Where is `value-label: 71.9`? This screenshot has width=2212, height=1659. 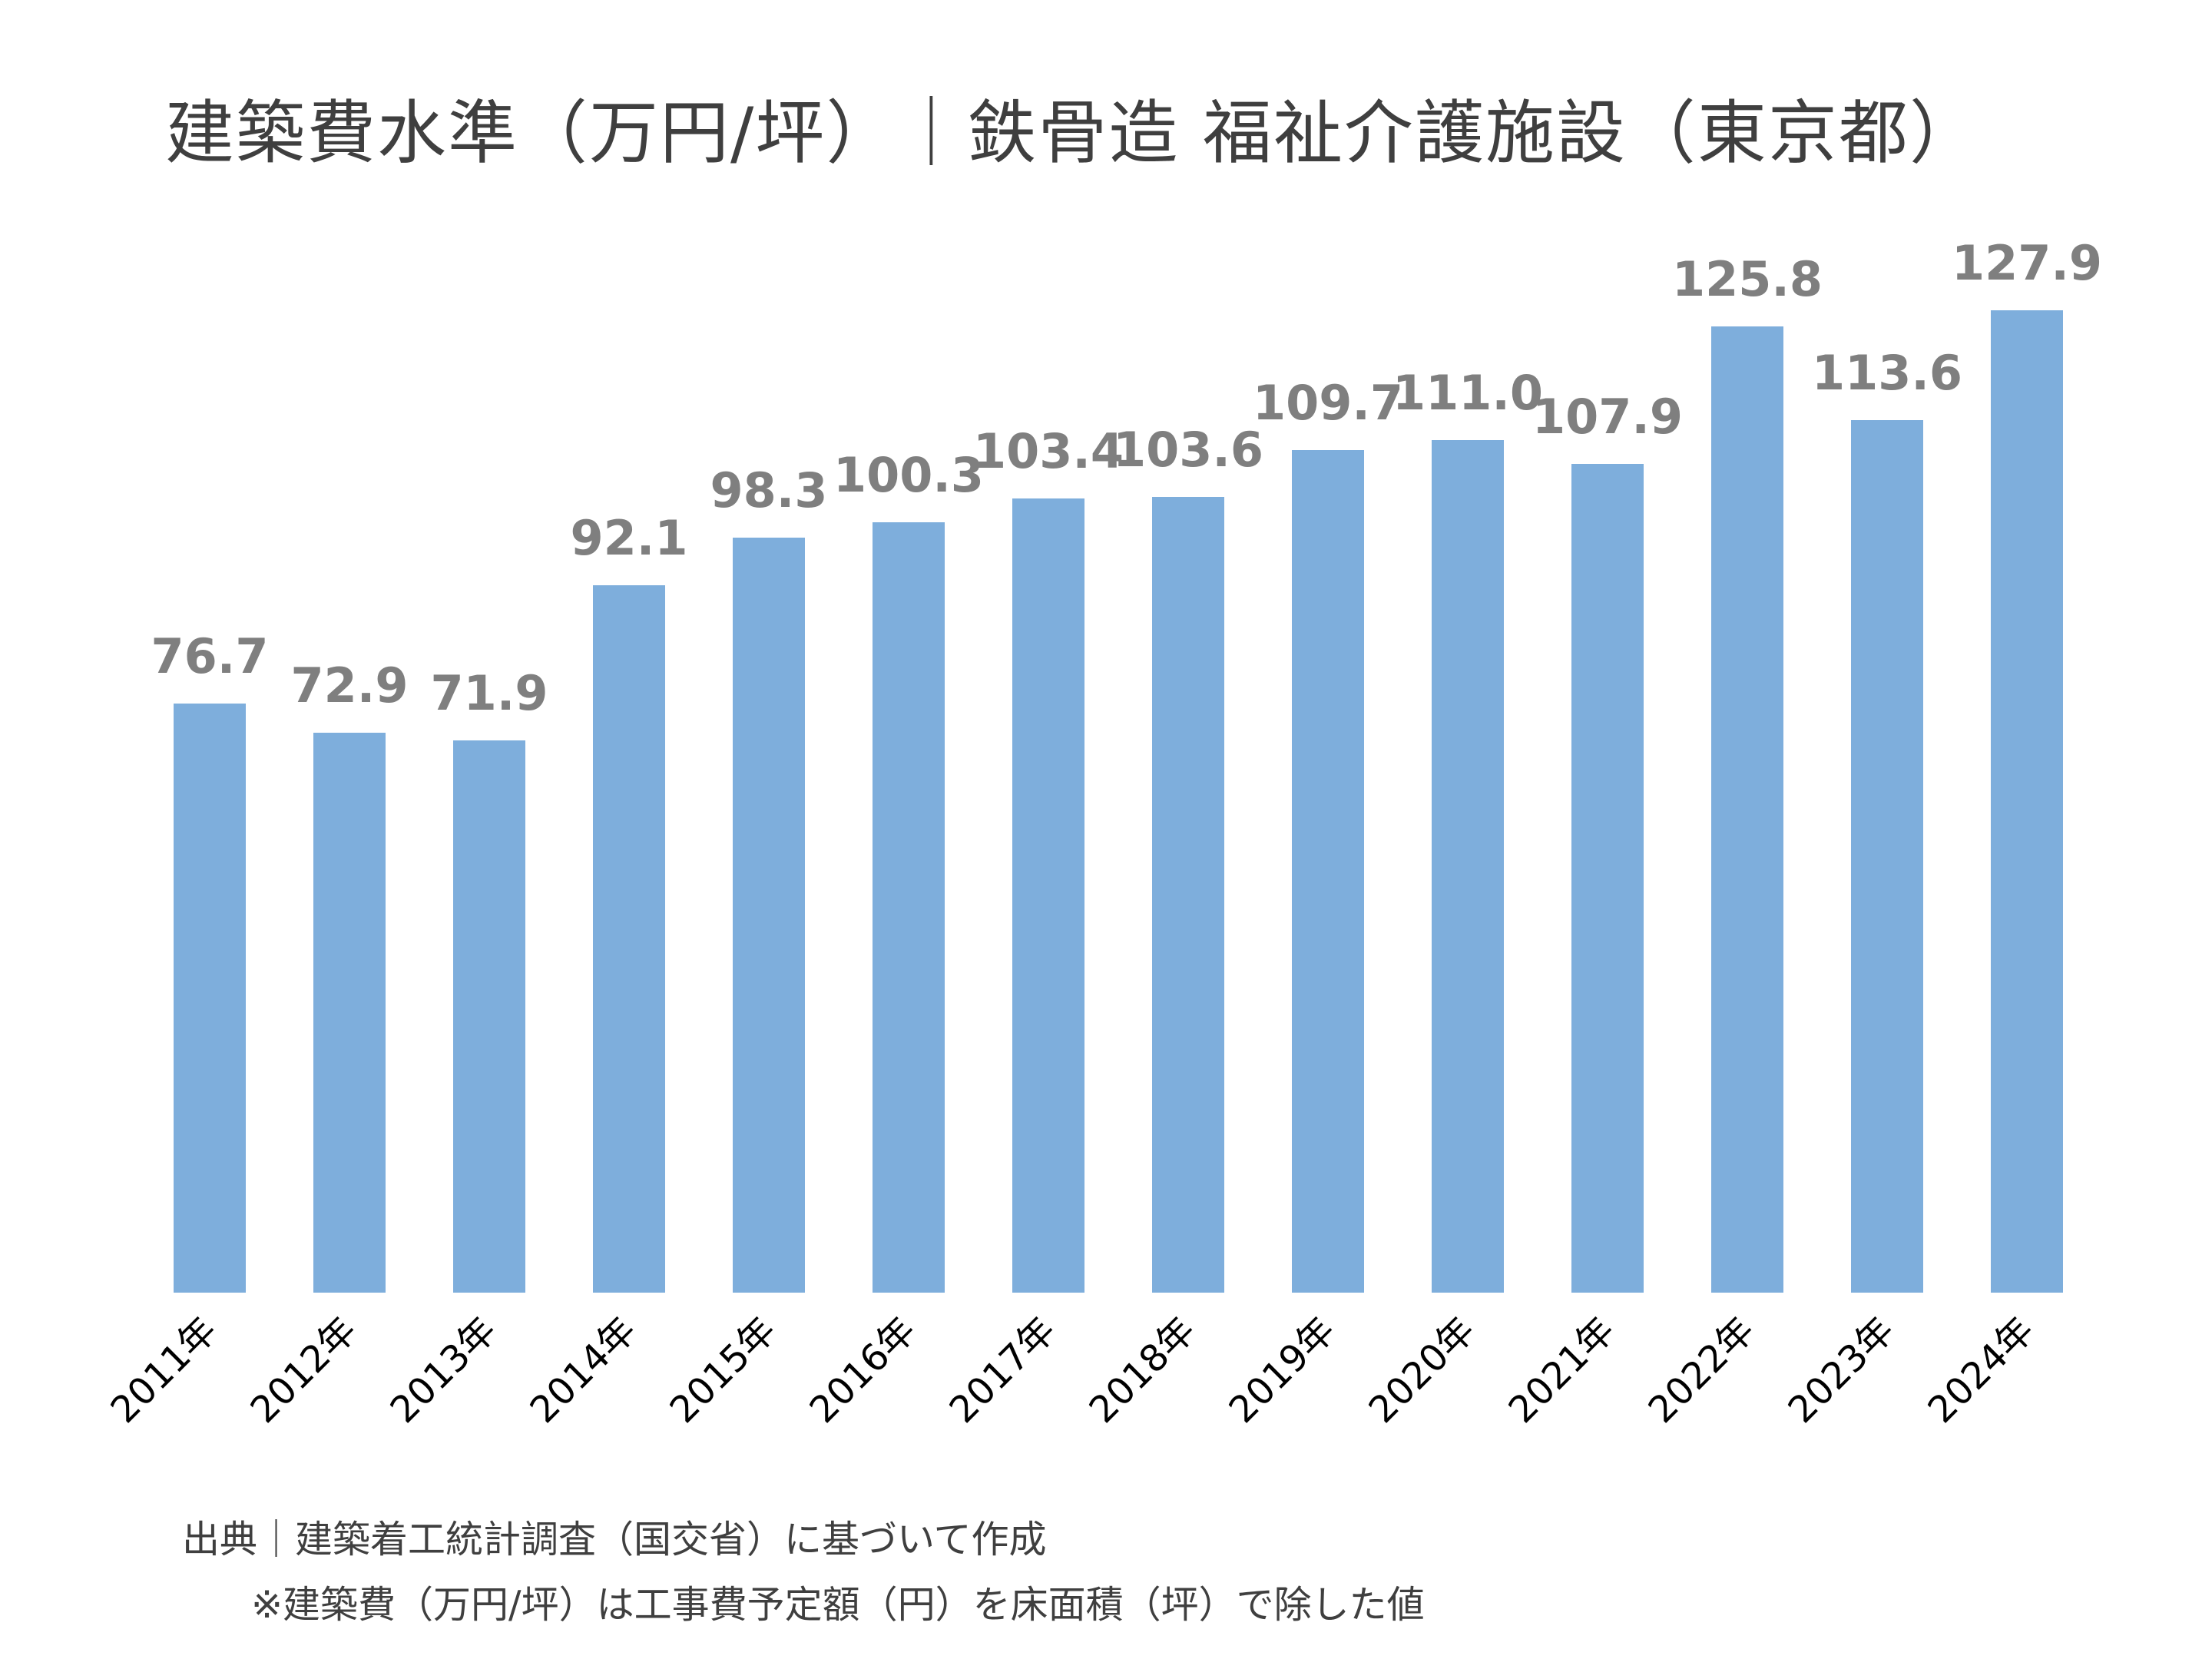 value-label: 71.9 is located at coordinates (489, 693).